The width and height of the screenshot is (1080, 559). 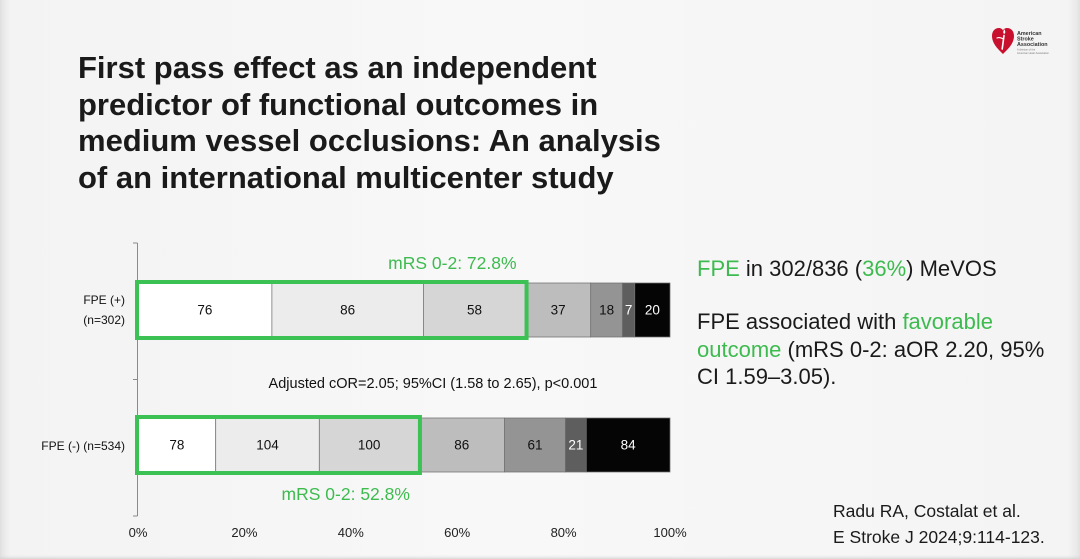 I want to click on mrs-0-2-highlight-label: mRS 0-2: 72.8%, so click(x=452, y=263).